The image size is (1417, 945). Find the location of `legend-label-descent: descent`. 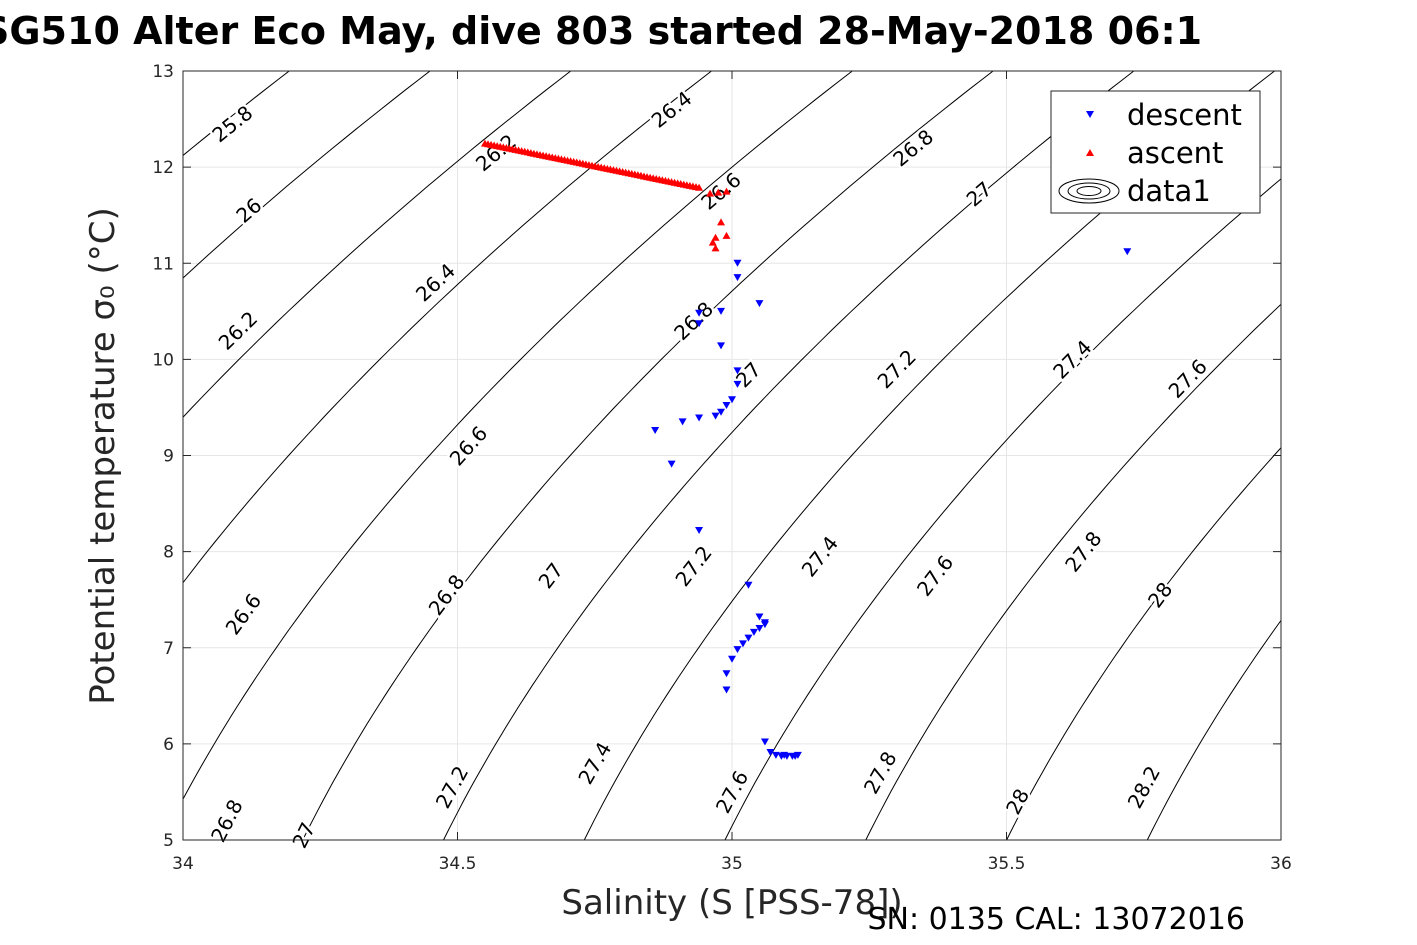

legend-label-descent: descent is located at coordinates (1184, 115).